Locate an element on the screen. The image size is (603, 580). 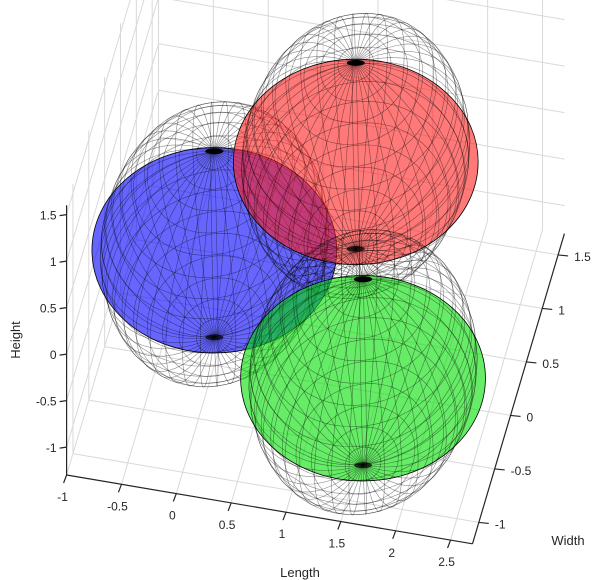
z-tick is located at coordinates (63, 401).